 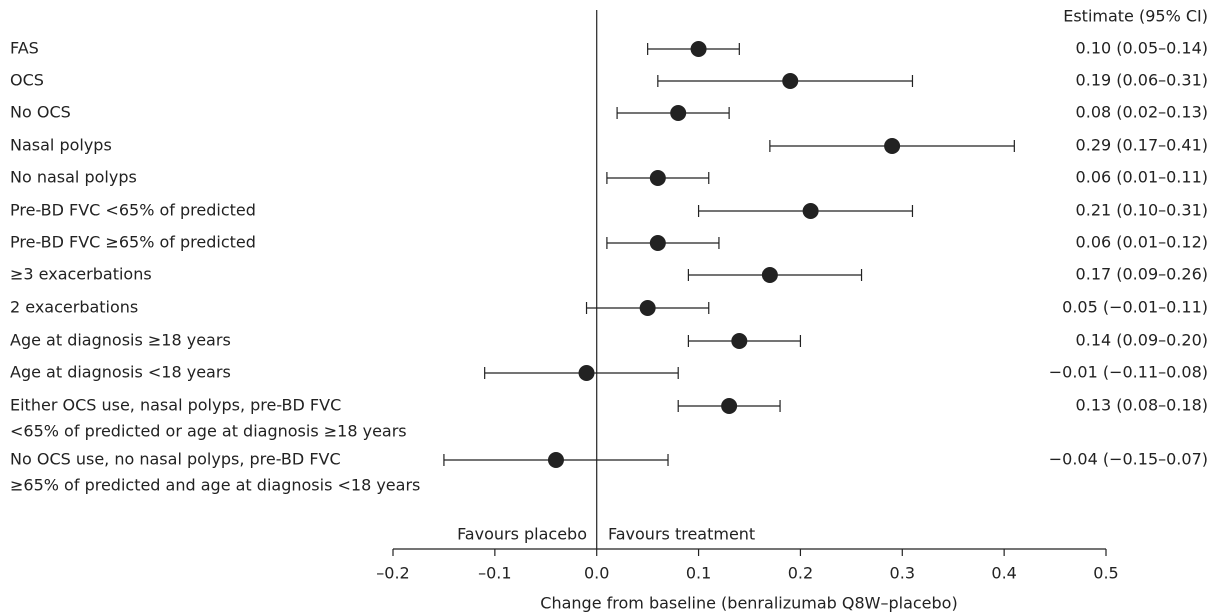 I want to click on annotation: Favours treatment, so click(x=681, y=534).